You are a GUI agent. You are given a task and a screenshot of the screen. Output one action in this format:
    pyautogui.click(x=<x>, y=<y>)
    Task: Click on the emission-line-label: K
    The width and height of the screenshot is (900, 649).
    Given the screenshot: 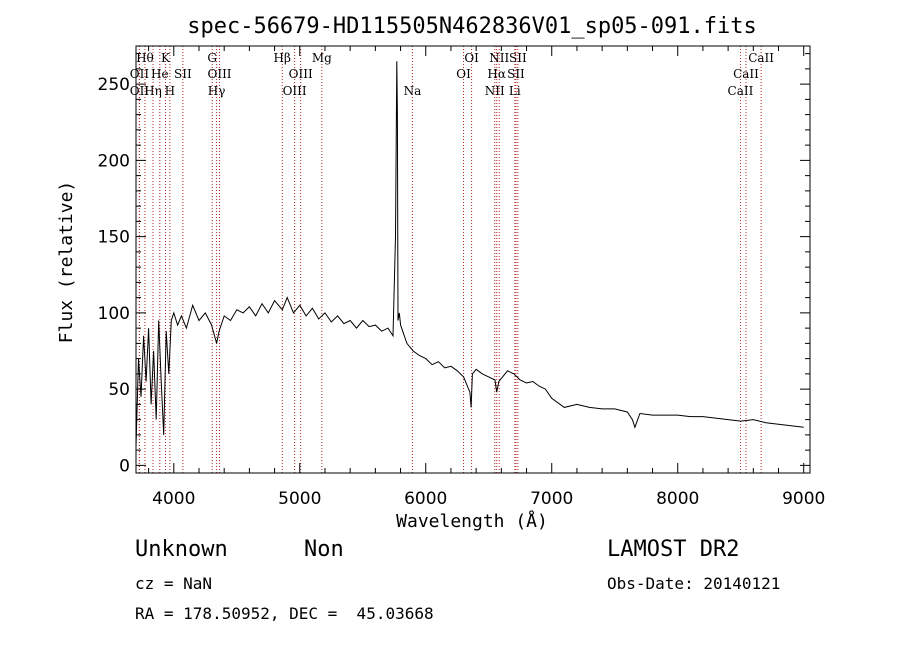 What is the action you would take?
    pyautogui.click(x=166, y=58)
    